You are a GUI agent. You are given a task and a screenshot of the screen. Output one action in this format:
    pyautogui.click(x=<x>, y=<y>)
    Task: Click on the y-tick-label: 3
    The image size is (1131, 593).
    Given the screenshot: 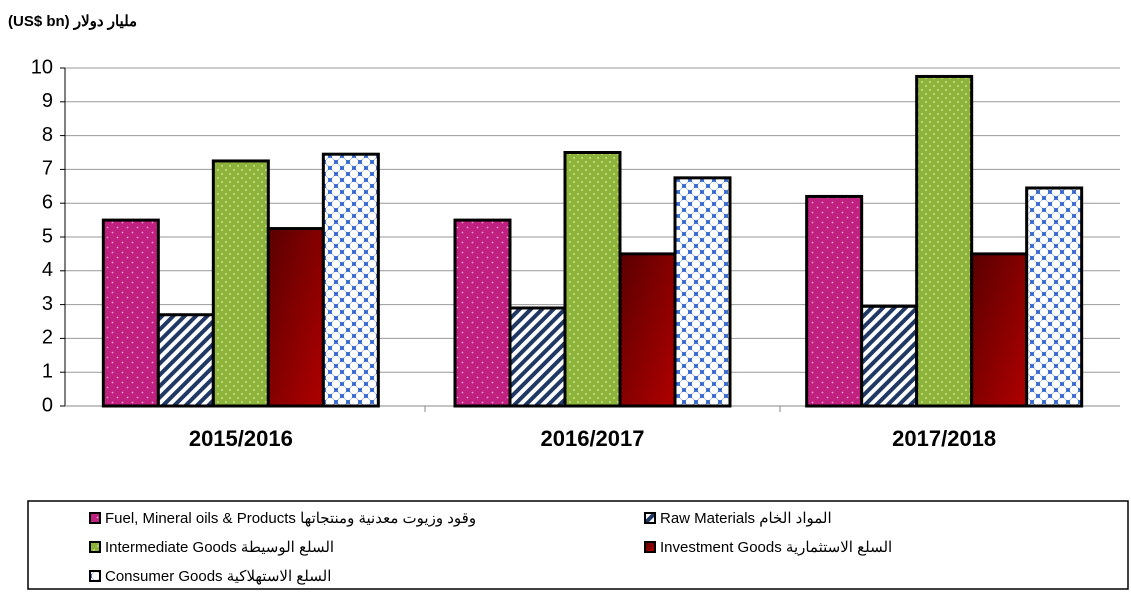 What is the action you would take?
    pyautogui.click(x=47, y=304)
    